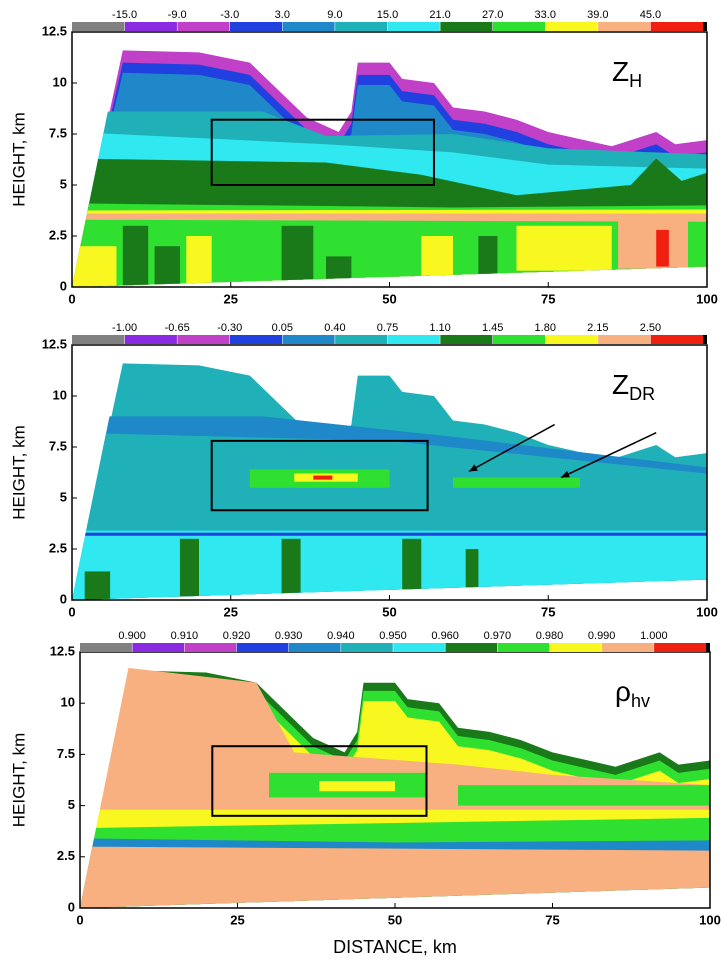 Image resolution: width=723 pixels, height=966 pixels. What do you see at coordinates (445, 636) in the screenshot?
I see `colorbar-tick-label: 0.960` at bounding box center [445, 636].